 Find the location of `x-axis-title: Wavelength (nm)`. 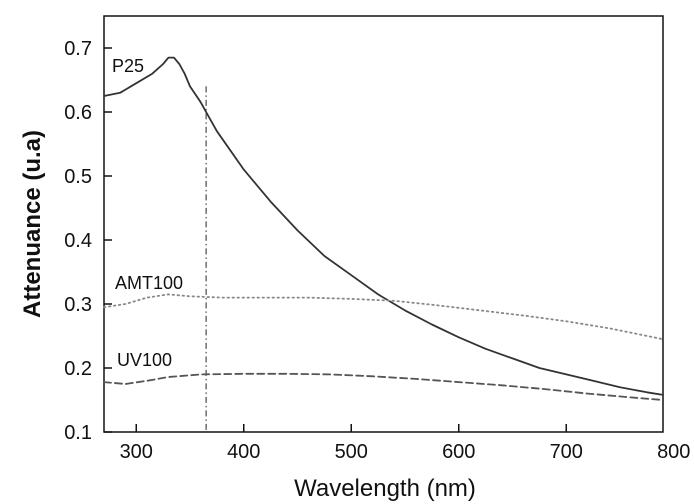

x-axis-title: Wavelength (nm) is located at coordinates (385, 488).